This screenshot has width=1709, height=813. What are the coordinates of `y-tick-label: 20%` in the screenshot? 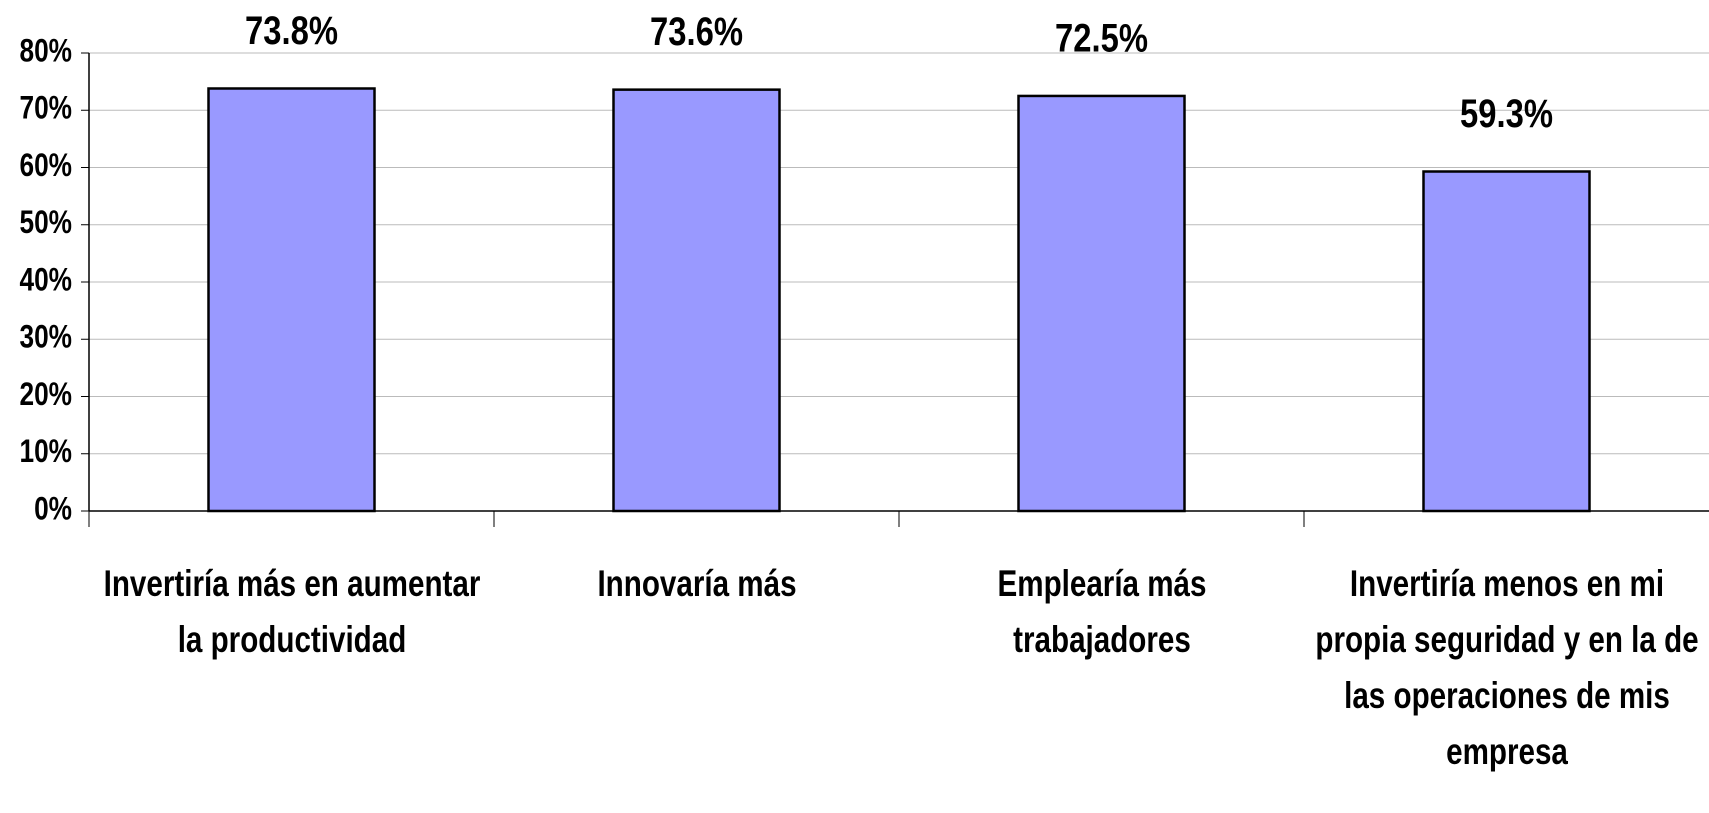 It's located at (45, 395).